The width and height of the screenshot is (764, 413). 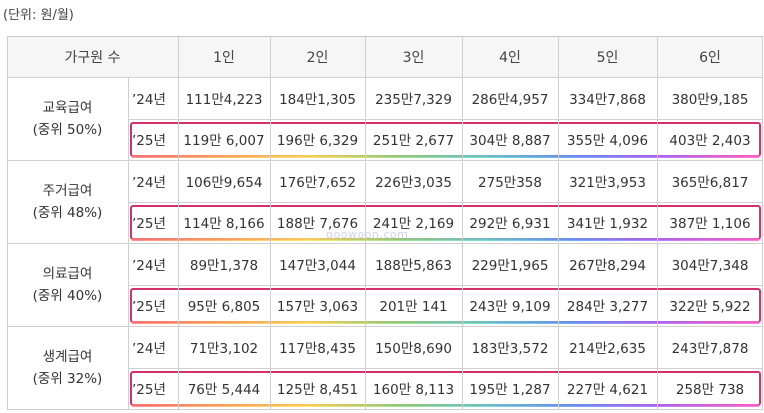 What do you see at coordinates (607, 265) in the screenshot?
I see `value-cell: 267만8,294` at bounding box center [607, 265].